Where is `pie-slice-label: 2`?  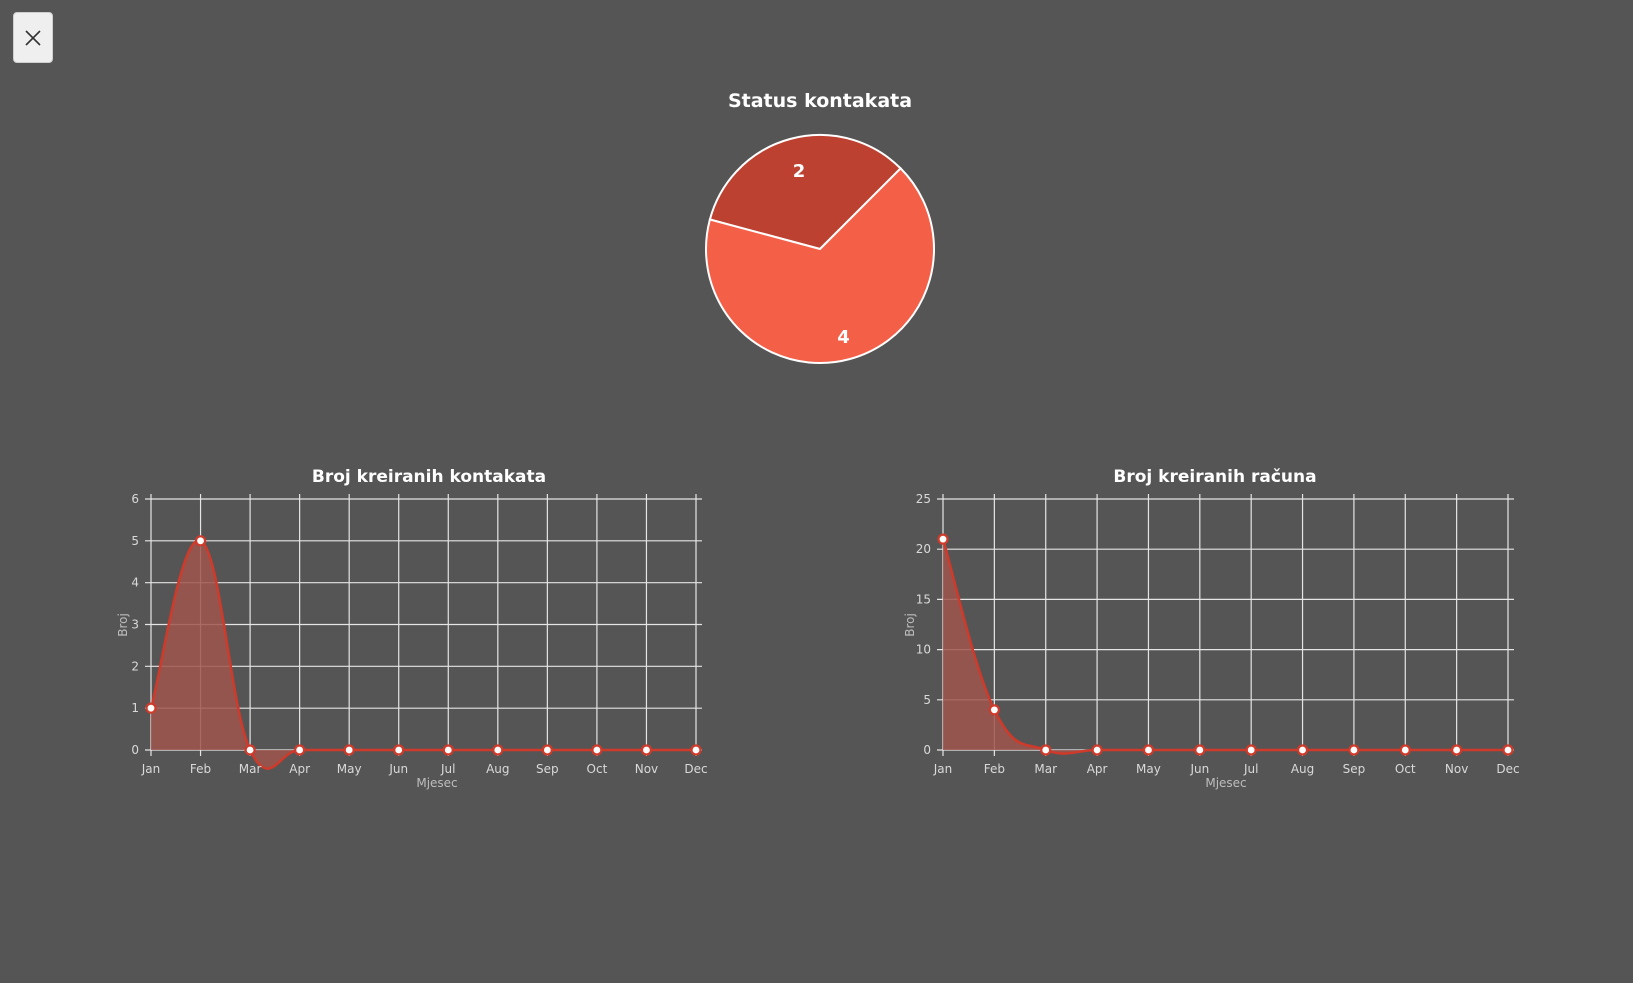
pie-slice-label: 2 is located at coordinates (799, 171).